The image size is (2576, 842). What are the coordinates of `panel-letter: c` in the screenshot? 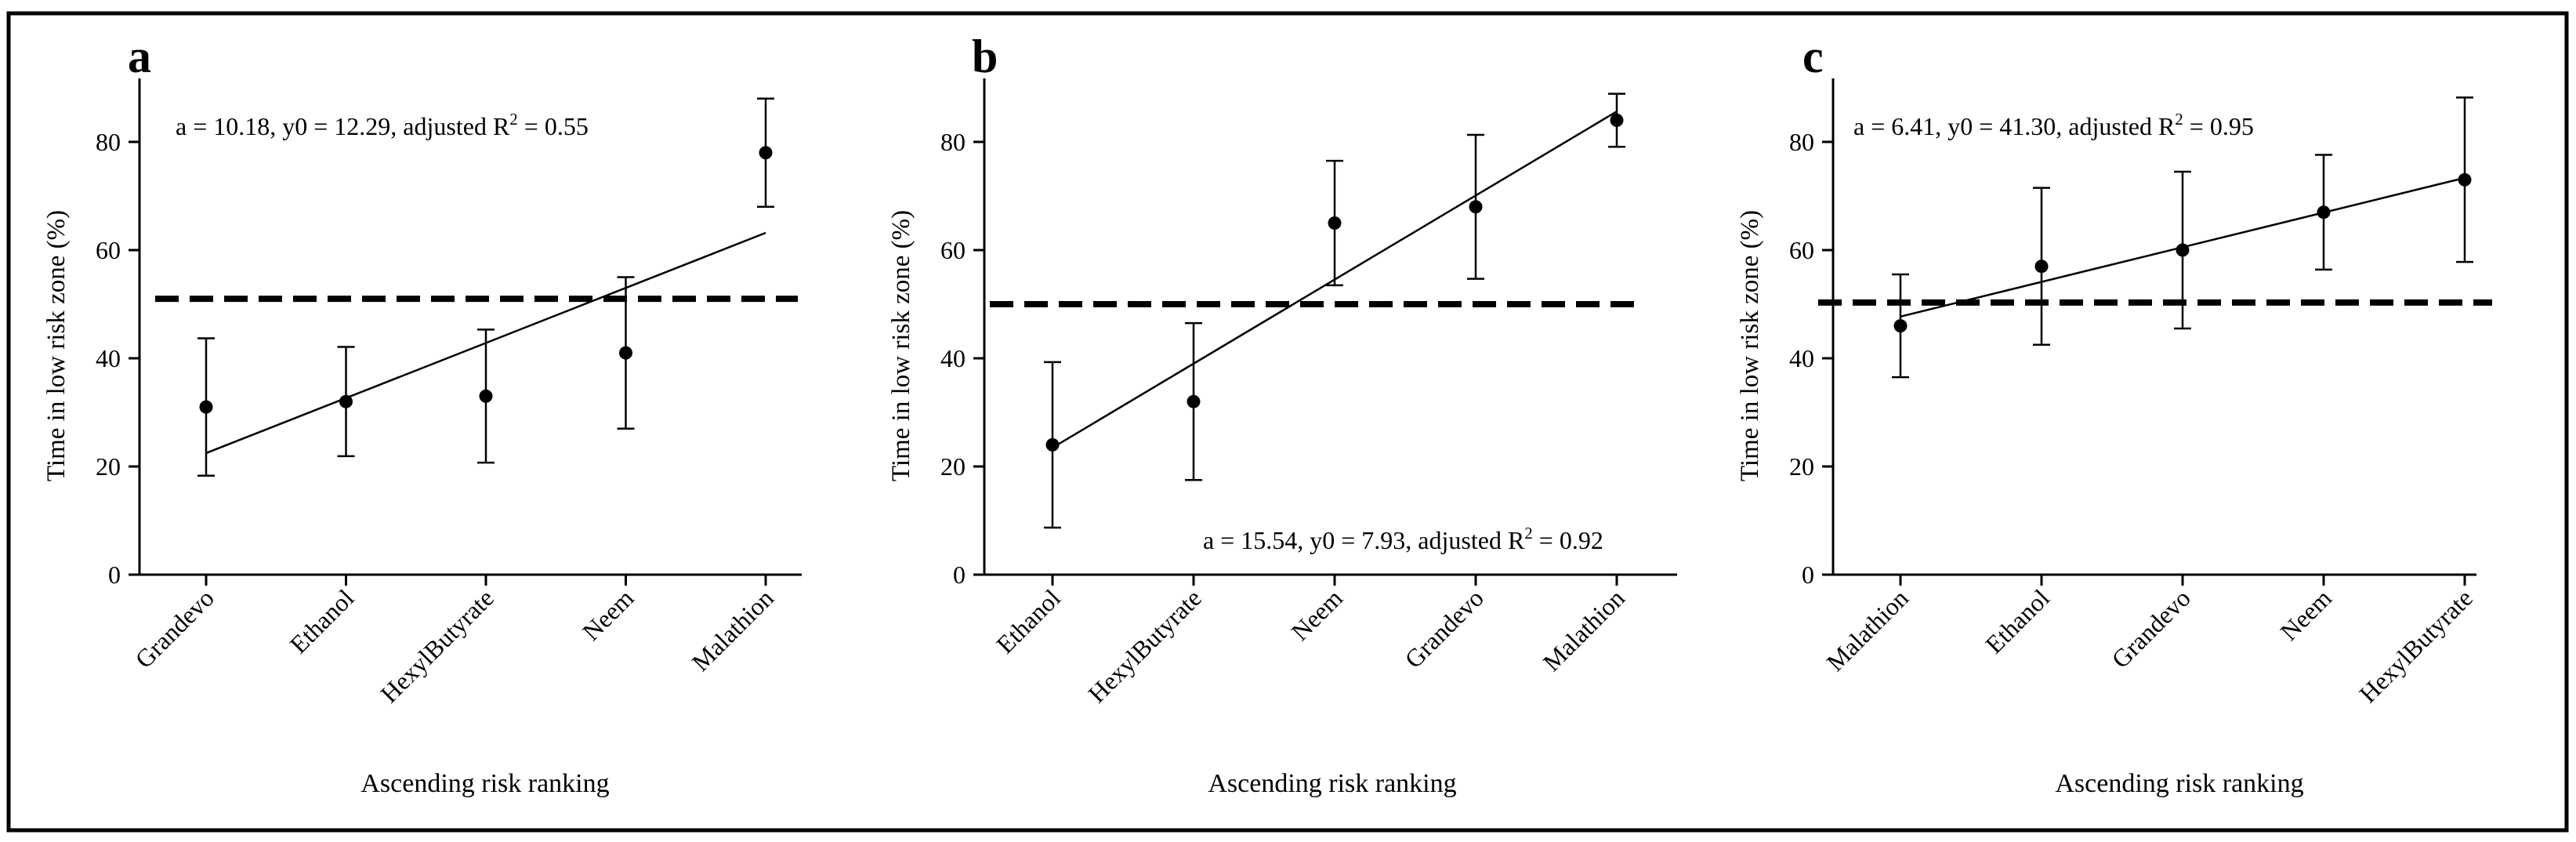 It's located at (1813, 57).